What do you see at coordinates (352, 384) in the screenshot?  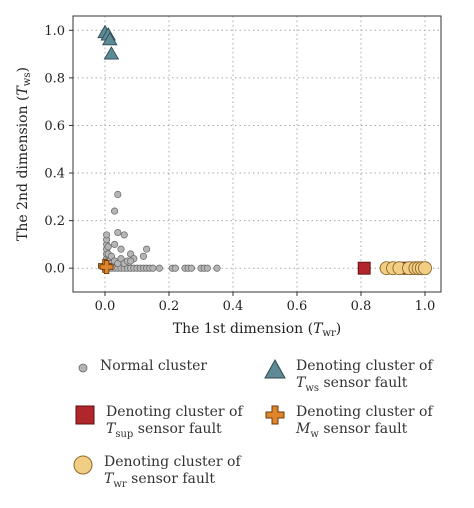 I see `legend-label-tws-line2: Tws sensor fault` at bounding box center [352, 384].